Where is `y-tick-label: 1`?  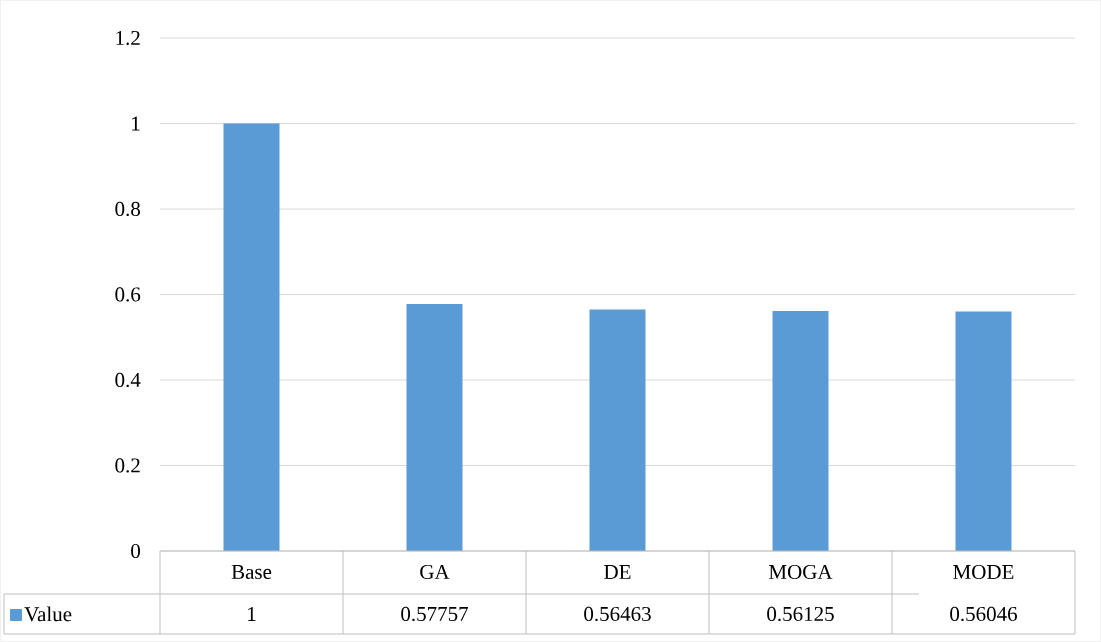
y-tick-label: 1 is located at coordinates (136, 123).